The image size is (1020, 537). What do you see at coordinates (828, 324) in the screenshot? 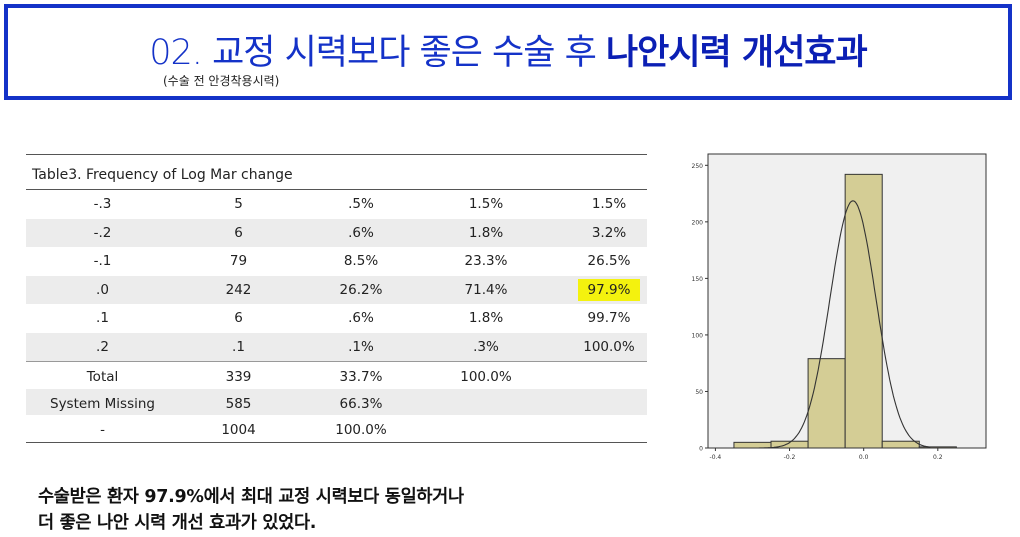
I see `normal-curve-line` at bounding box center [828, 324].